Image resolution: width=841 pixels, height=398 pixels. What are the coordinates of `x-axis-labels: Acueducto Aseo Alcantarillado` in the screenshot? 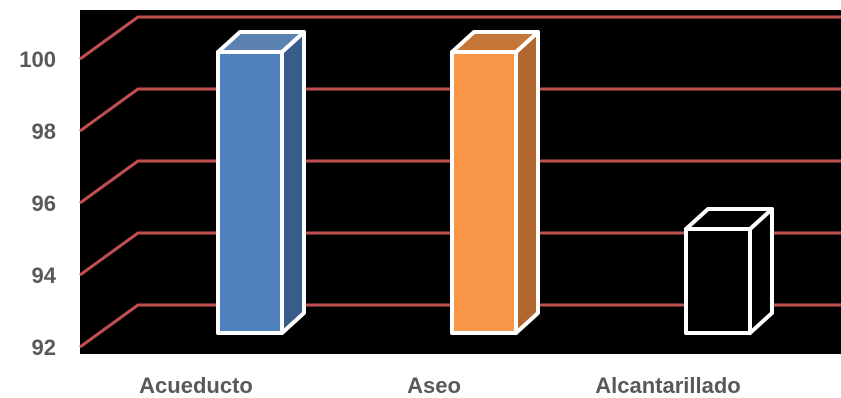 It's located at (440, 385).